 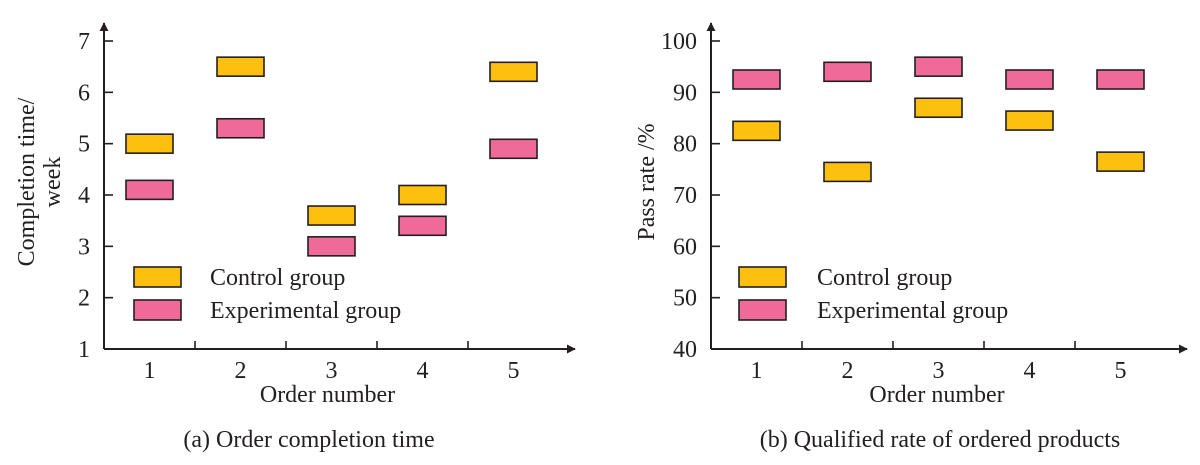 I want to click on y-tick-label: 50, so click(x=685, y=299).